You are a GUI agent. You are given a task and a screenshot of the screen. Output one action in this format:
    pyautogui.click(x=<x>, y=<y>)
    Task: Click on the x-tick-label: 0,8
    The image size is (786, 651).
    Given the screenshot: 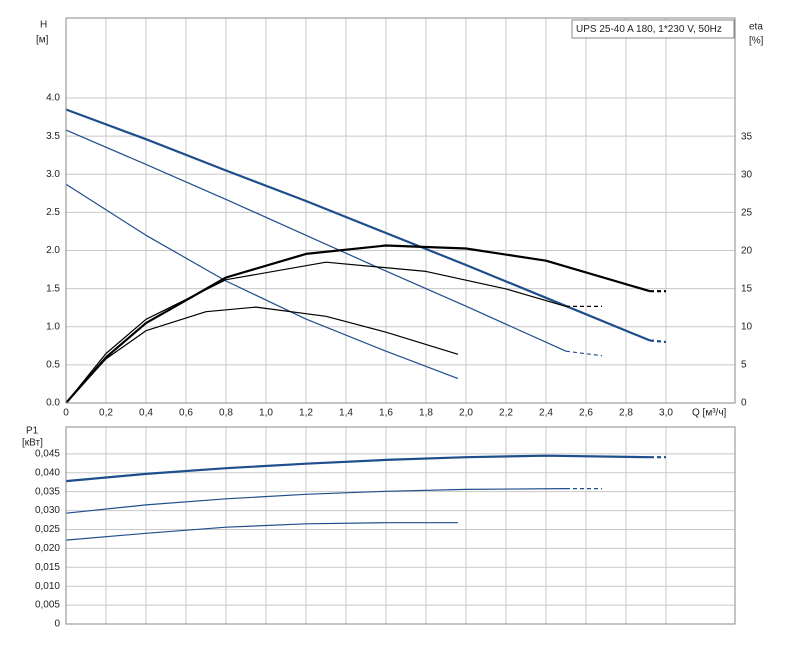 What is the action you would take?
    pyautogui.click(x=226, y=413)
    